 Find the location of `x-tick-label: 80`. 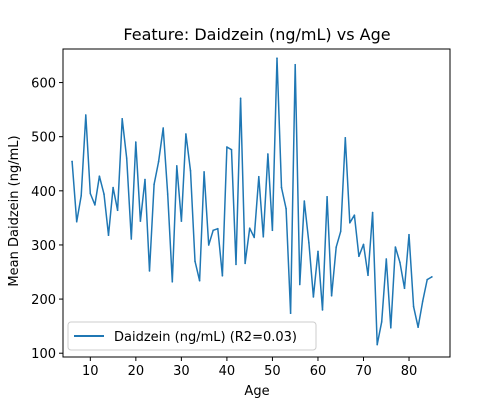

x-tick-label: 80 is located at coordinates (409, 371).